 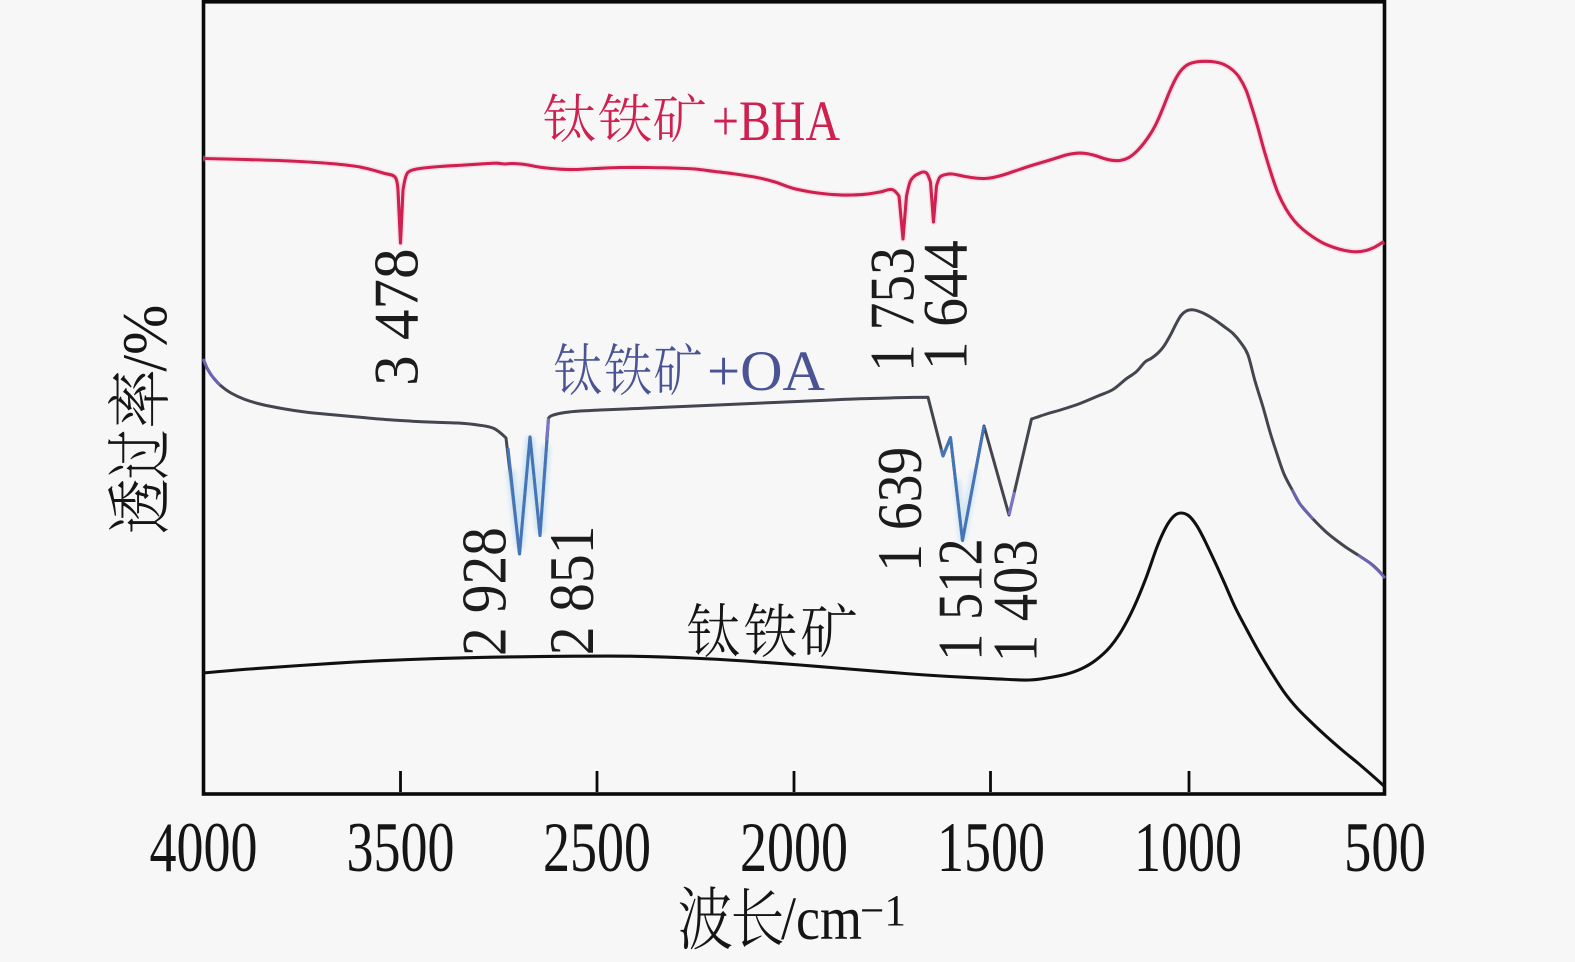 I want to click on svg-text: 1 644, so click(x=945, y=305).